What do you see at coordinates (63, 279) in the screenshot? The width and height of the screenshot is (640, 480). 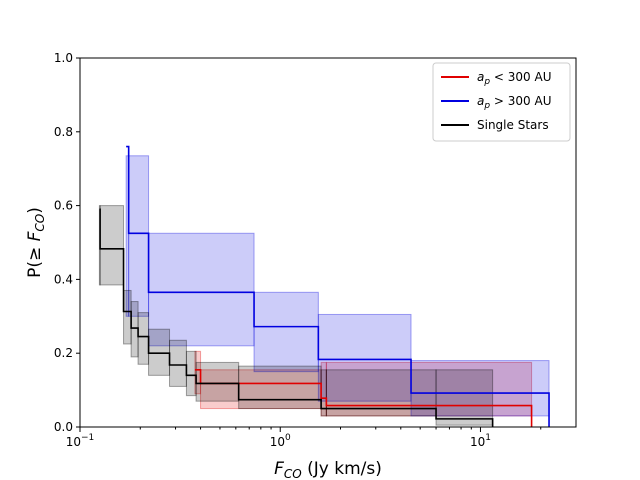 I see `y-tick-label: 0.4` at bounding box center [63, 279].